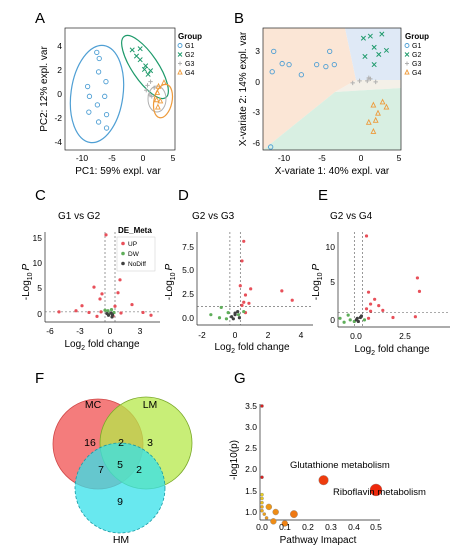  What do you see at coordinates (126, 158) in the screenshot?
I see `panel-a-x-ticks: -10 -5 0 5` at bounding box center [126, 158].